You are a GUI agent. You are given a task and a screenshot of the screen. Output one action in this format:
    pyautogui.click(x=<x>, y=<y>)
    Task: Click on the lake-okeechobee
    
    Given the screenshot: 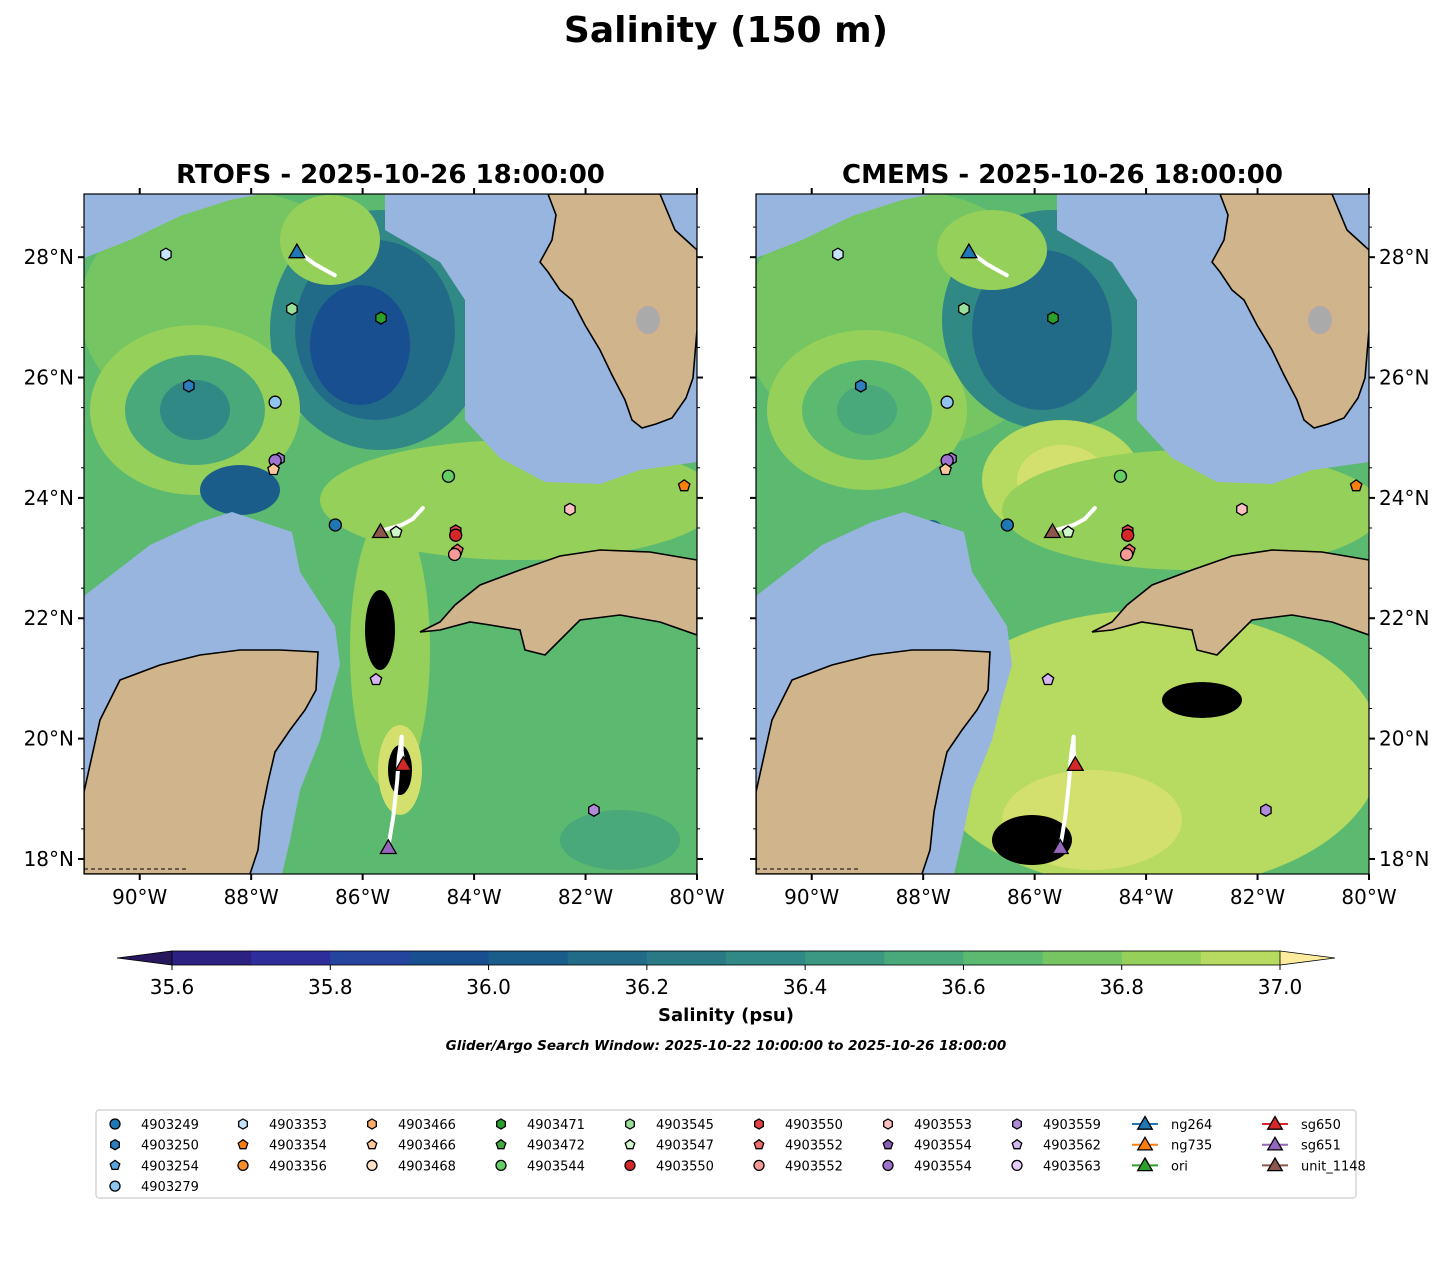 What is the action you would take?
    pyautogui.click(x=648, y=320)
    